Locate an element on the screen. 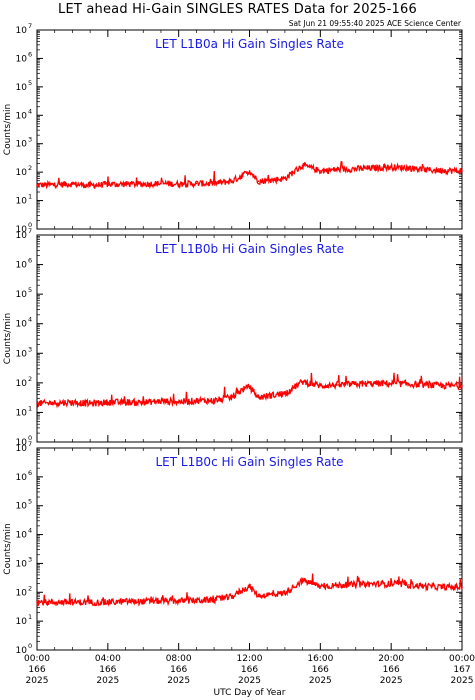 The height and width of the screenshot is (700, 475). panel-title: LET L1B0b Hi Gain Singles Rate is located at coordinates (249, 249).